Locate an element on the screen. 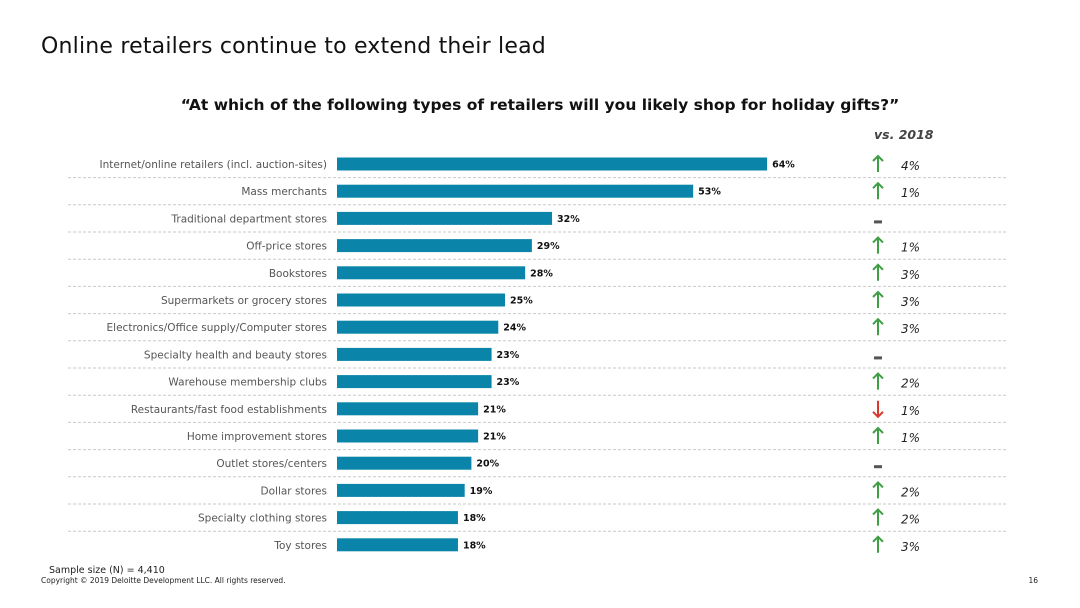  category-label: Home improvement stores is located at coordinates (257, 437).